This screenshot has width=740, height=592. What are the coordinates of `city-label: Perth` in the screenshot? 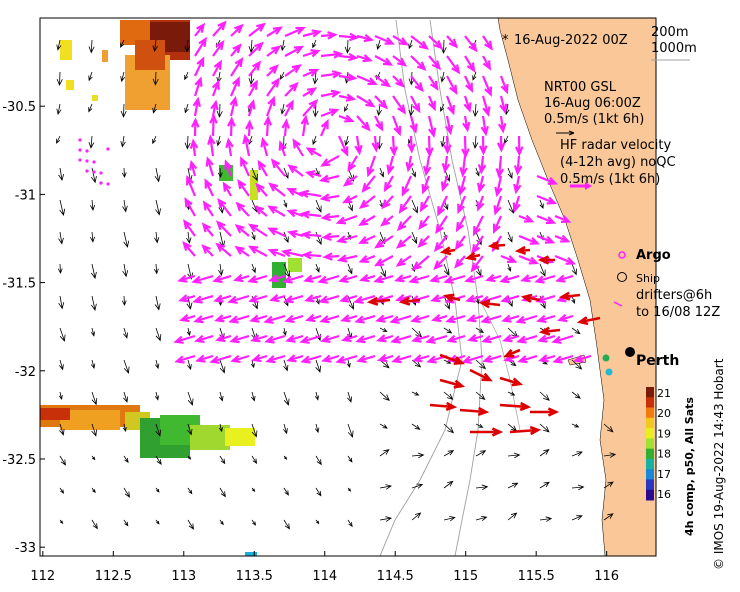 It's located at (657, 361).